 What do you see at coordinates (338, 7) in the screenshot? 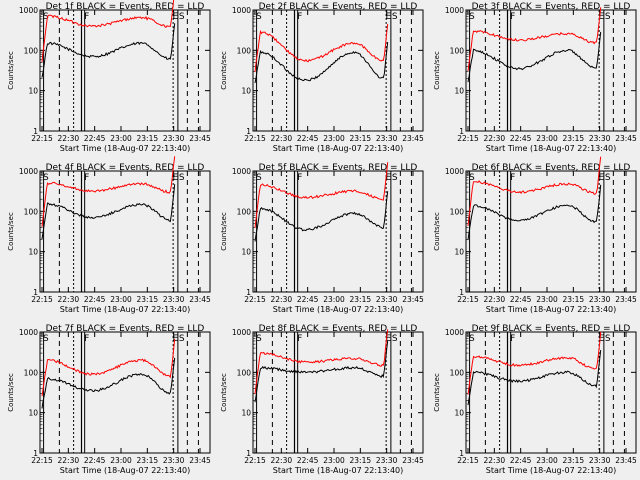
I see `panel-title: Det 2f BLACK = Events, RED = LLD` at bounding box center [338, 7].